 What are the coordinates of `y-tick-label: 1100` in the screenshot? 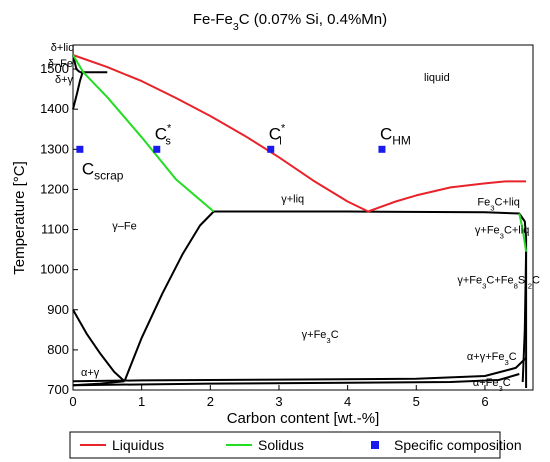 It's located at (55, 229).